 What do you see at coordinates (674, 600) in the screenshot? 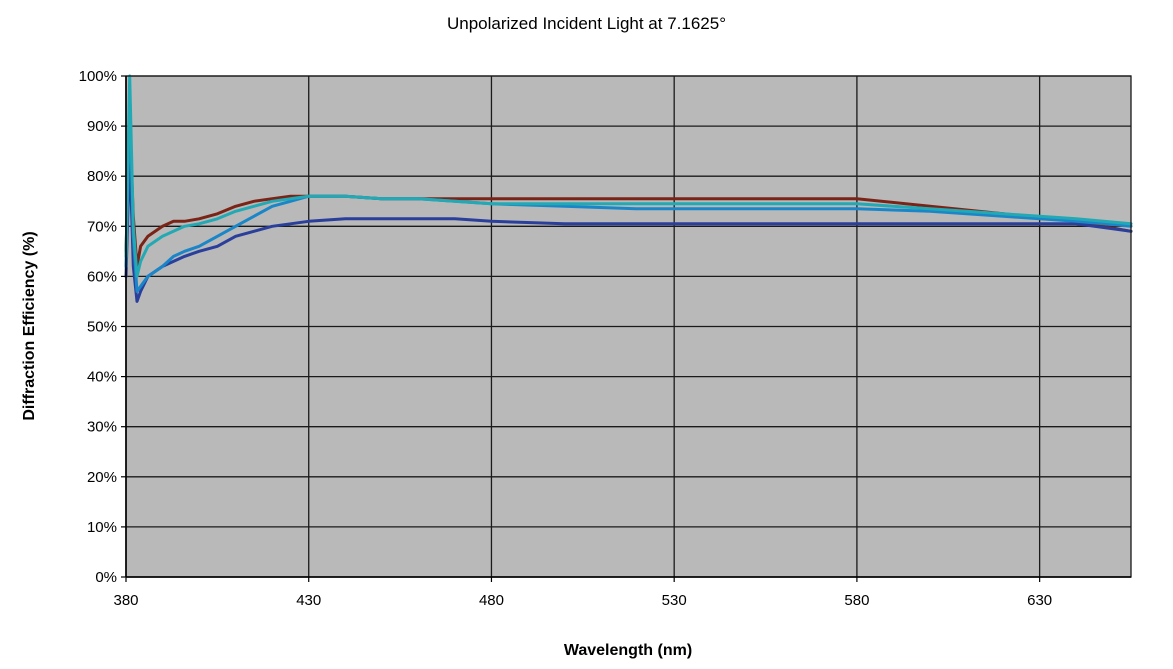
I see `x-tick-label: 530` at bounding box center [674, 600].